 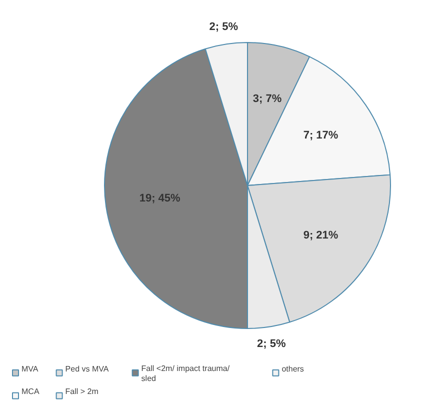 What do you see at coordinates (160, 198) in the screenshot?
I see `data-label: 19; 45%` at bounding box center [160, 198].